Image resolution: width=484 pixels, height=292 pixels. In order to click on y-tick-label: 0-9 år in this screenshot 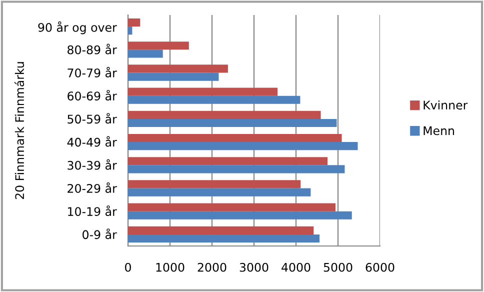, I will do `click(99, 234)`.